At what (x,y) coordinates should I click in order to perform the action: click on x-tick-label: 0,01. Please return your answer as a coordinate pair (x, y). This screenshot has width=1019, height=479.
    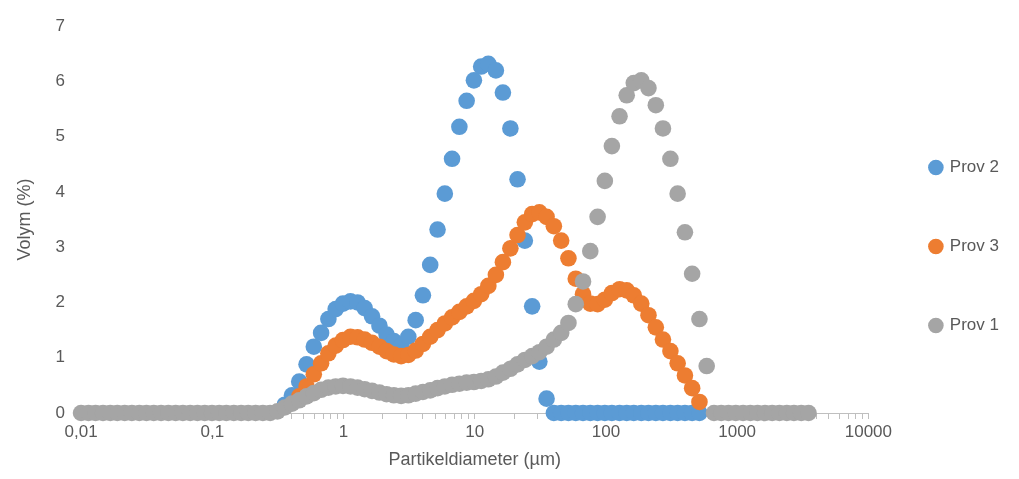
    Looking at the image, I should click on (81, 431).